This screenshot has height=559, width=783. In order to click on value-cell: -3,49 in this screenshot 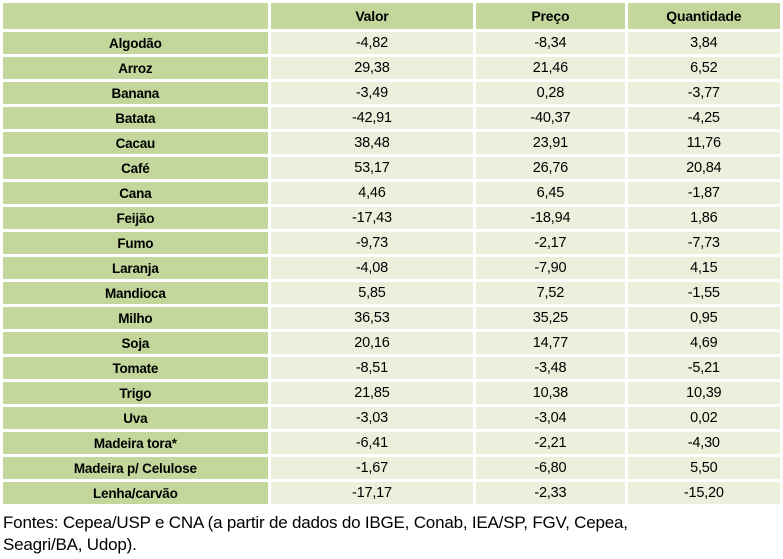, I will do `click(372, 93)`.